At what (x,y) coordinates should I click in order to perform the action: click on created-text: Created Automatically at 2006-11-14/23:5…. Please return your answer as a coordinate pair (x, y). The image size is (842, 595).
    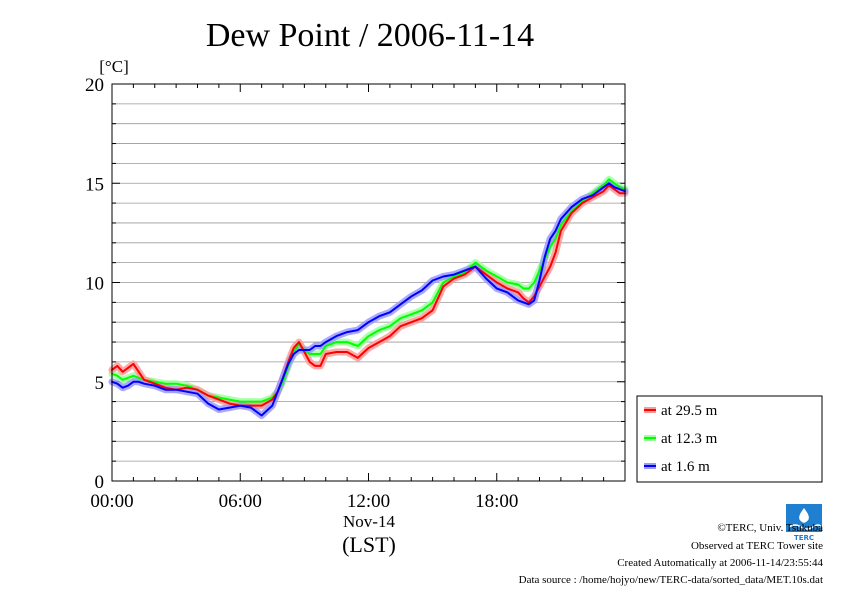
    Looking at the image, I should click on (720, 563).